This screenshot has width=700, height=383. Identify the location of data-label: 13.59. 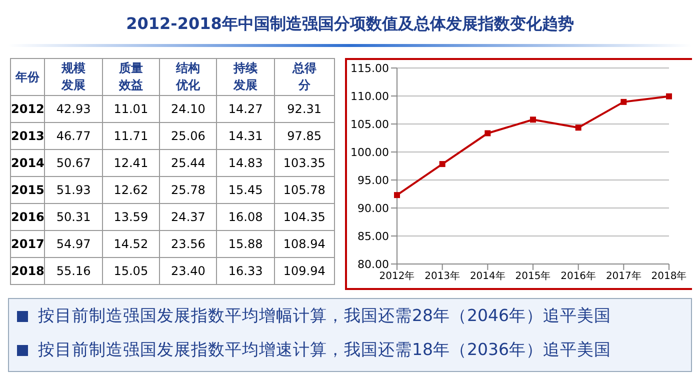
(131, 217).